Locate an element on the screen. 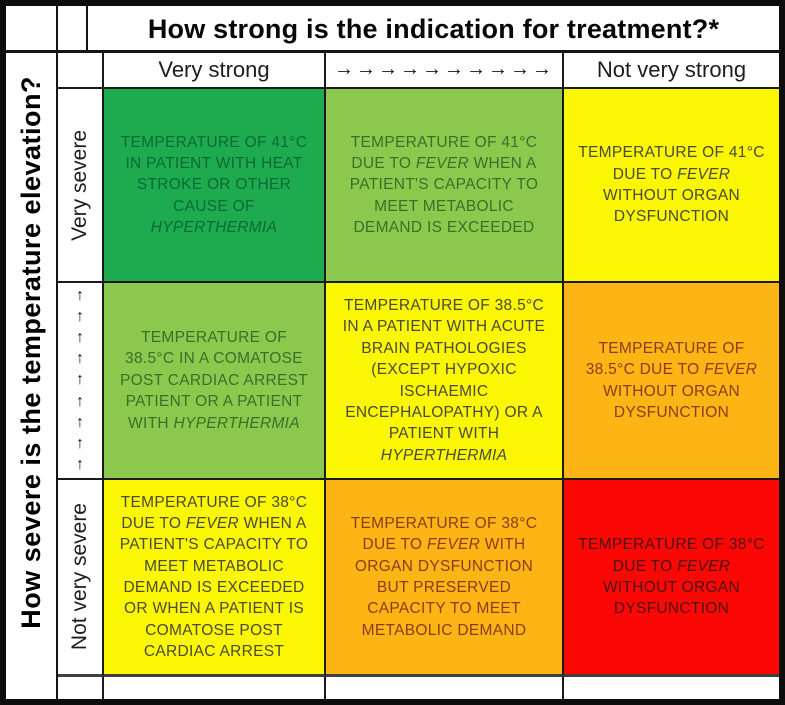 This screenshot has height=705, width=785. column-header-not-very-strong: Not very strong is located at coordinates (671, 70).